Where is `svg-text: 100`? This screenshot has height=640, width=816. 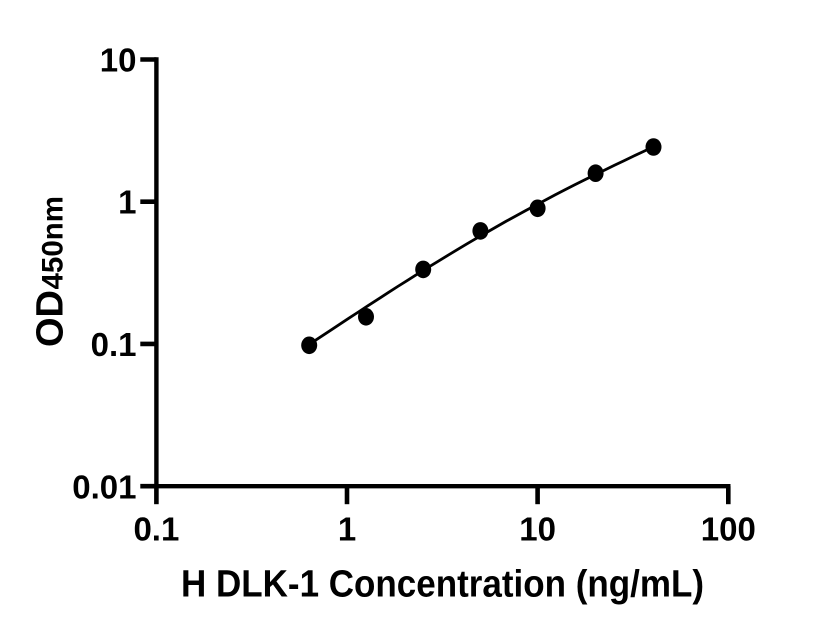 svg-text: 100 is located at coordinates (728, 529).